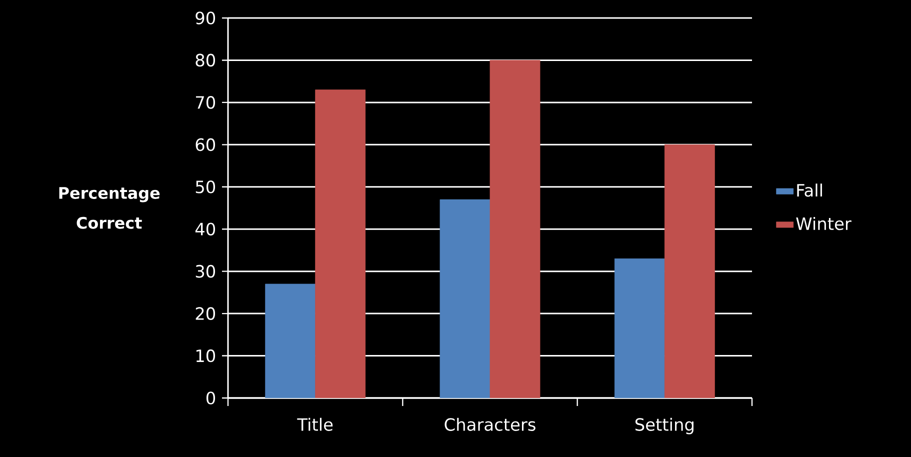  Describe the element at coordinates (824, 223) in the screenshot. I see `legend-label: Winter` at that location.